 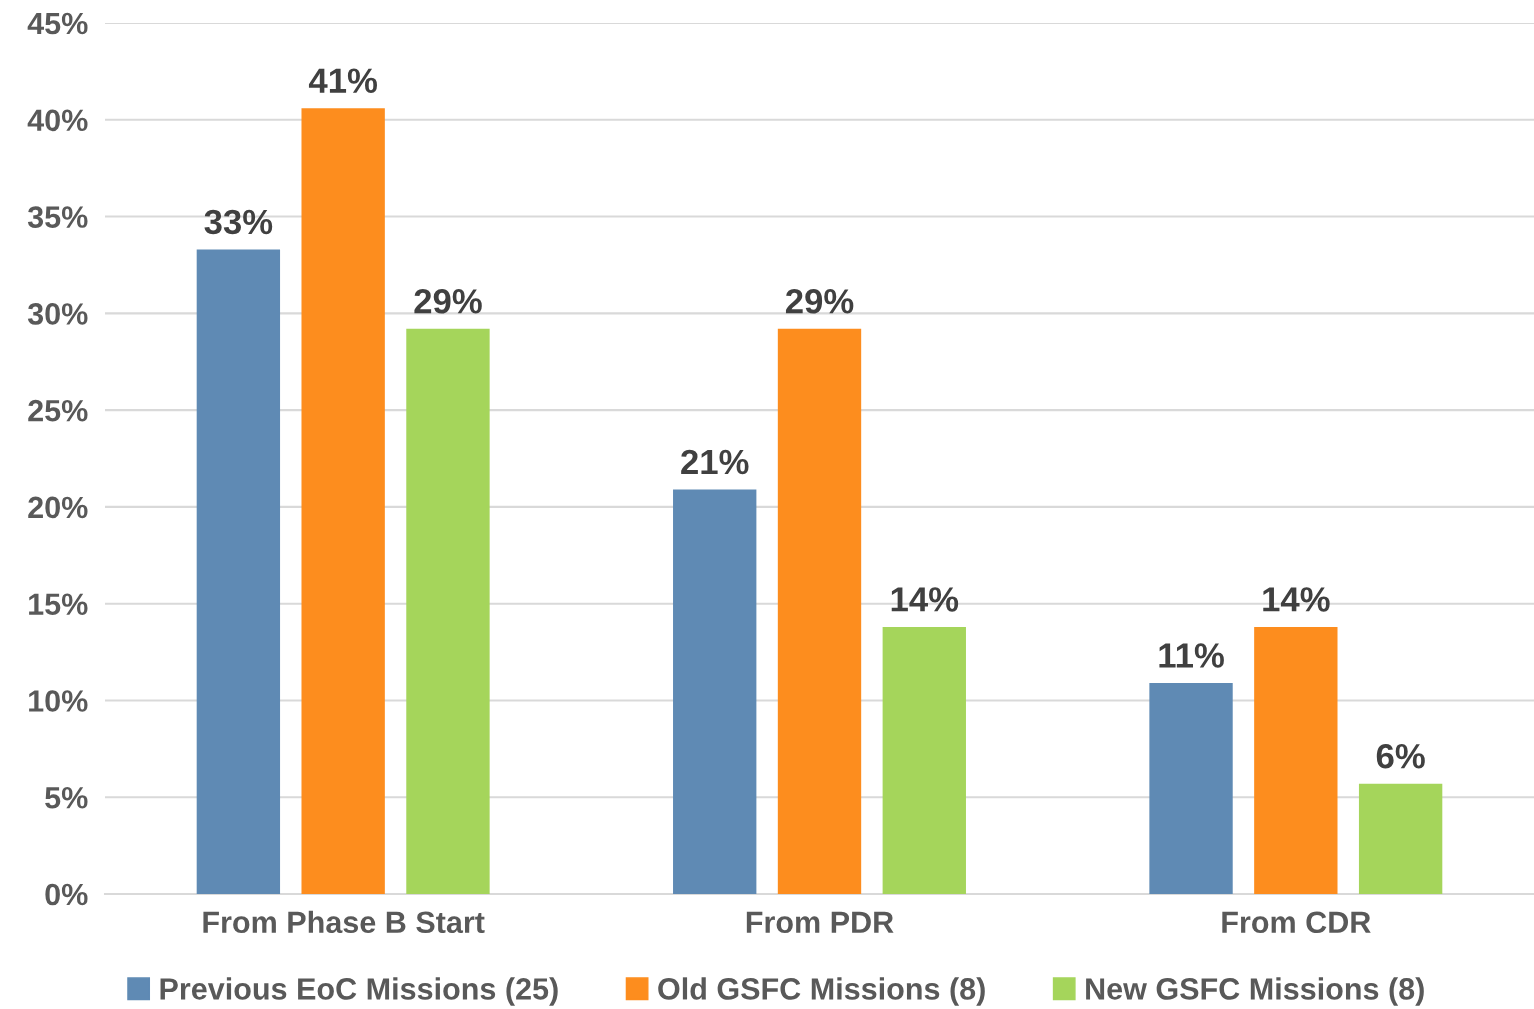 What do you see at coordinates (359, 991) in the screenshot?
I see `legend-label: Previous EoC Missions (25)` at bounding box center [359, 991].